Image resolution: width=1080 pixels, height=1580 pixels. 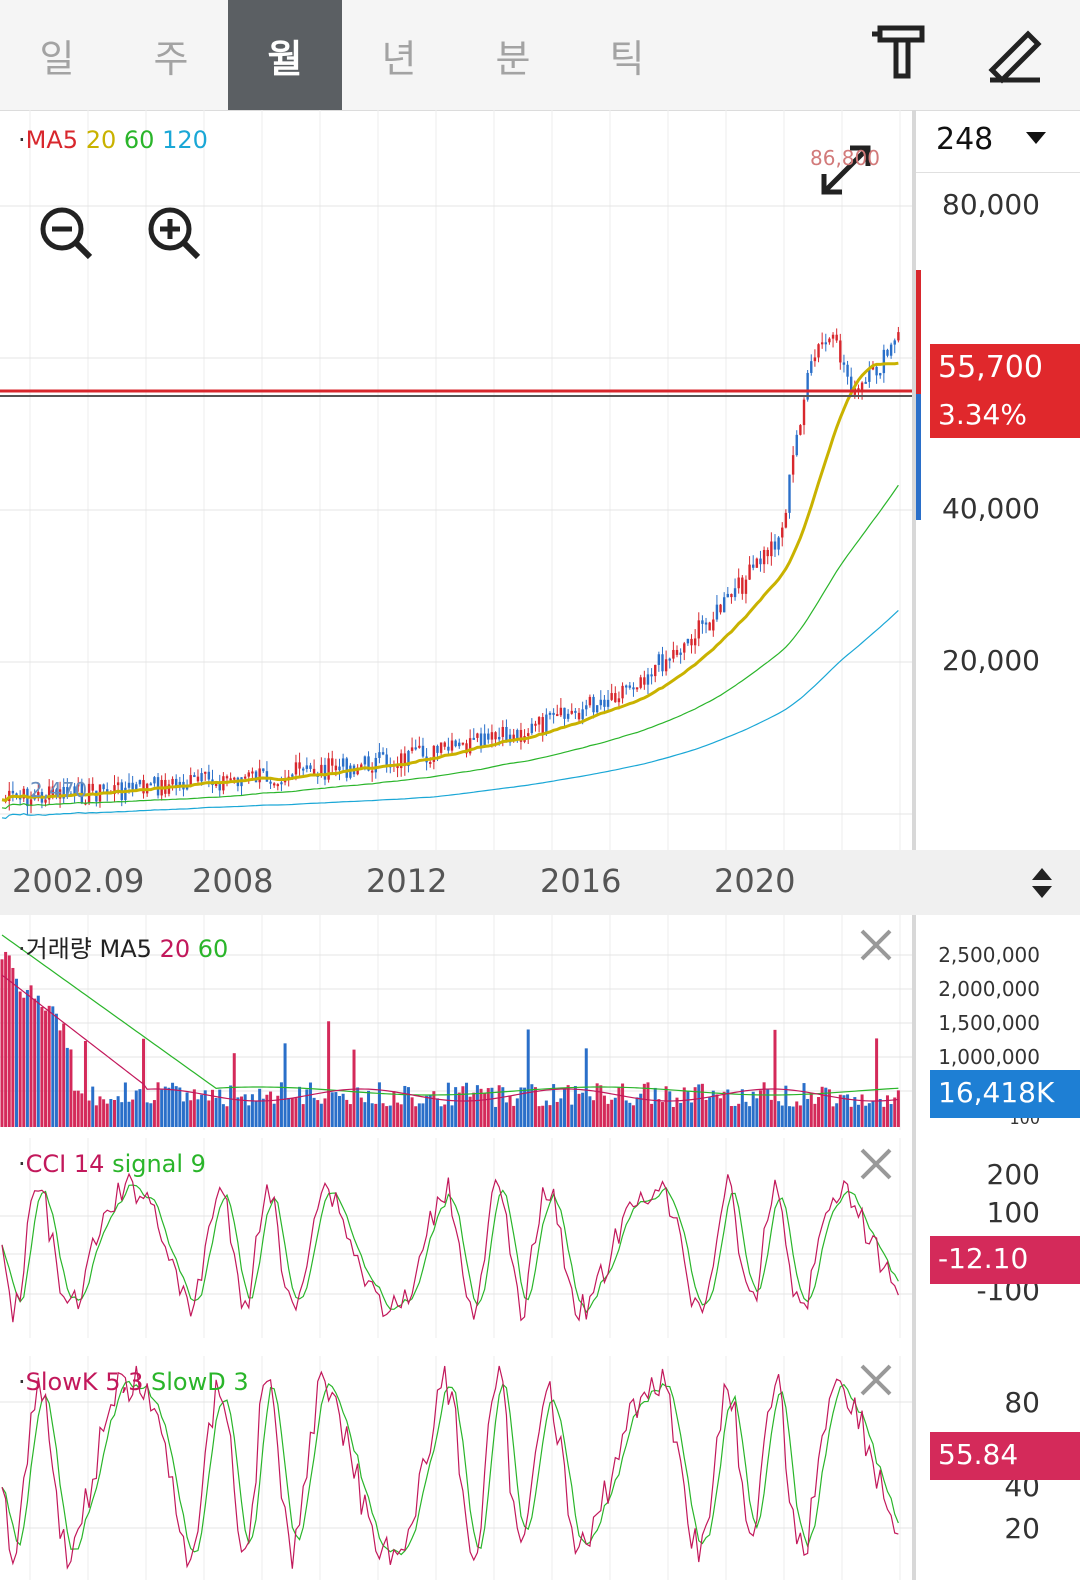 I want to click on tab-daily: 일, so click(x=57, y=58).